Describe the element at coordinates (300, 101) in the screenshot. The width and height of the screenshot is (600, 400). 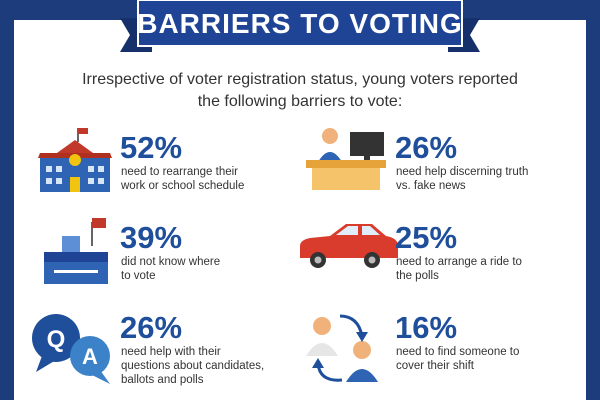
I see `intro-line: the following barriers to vote:` at that location.